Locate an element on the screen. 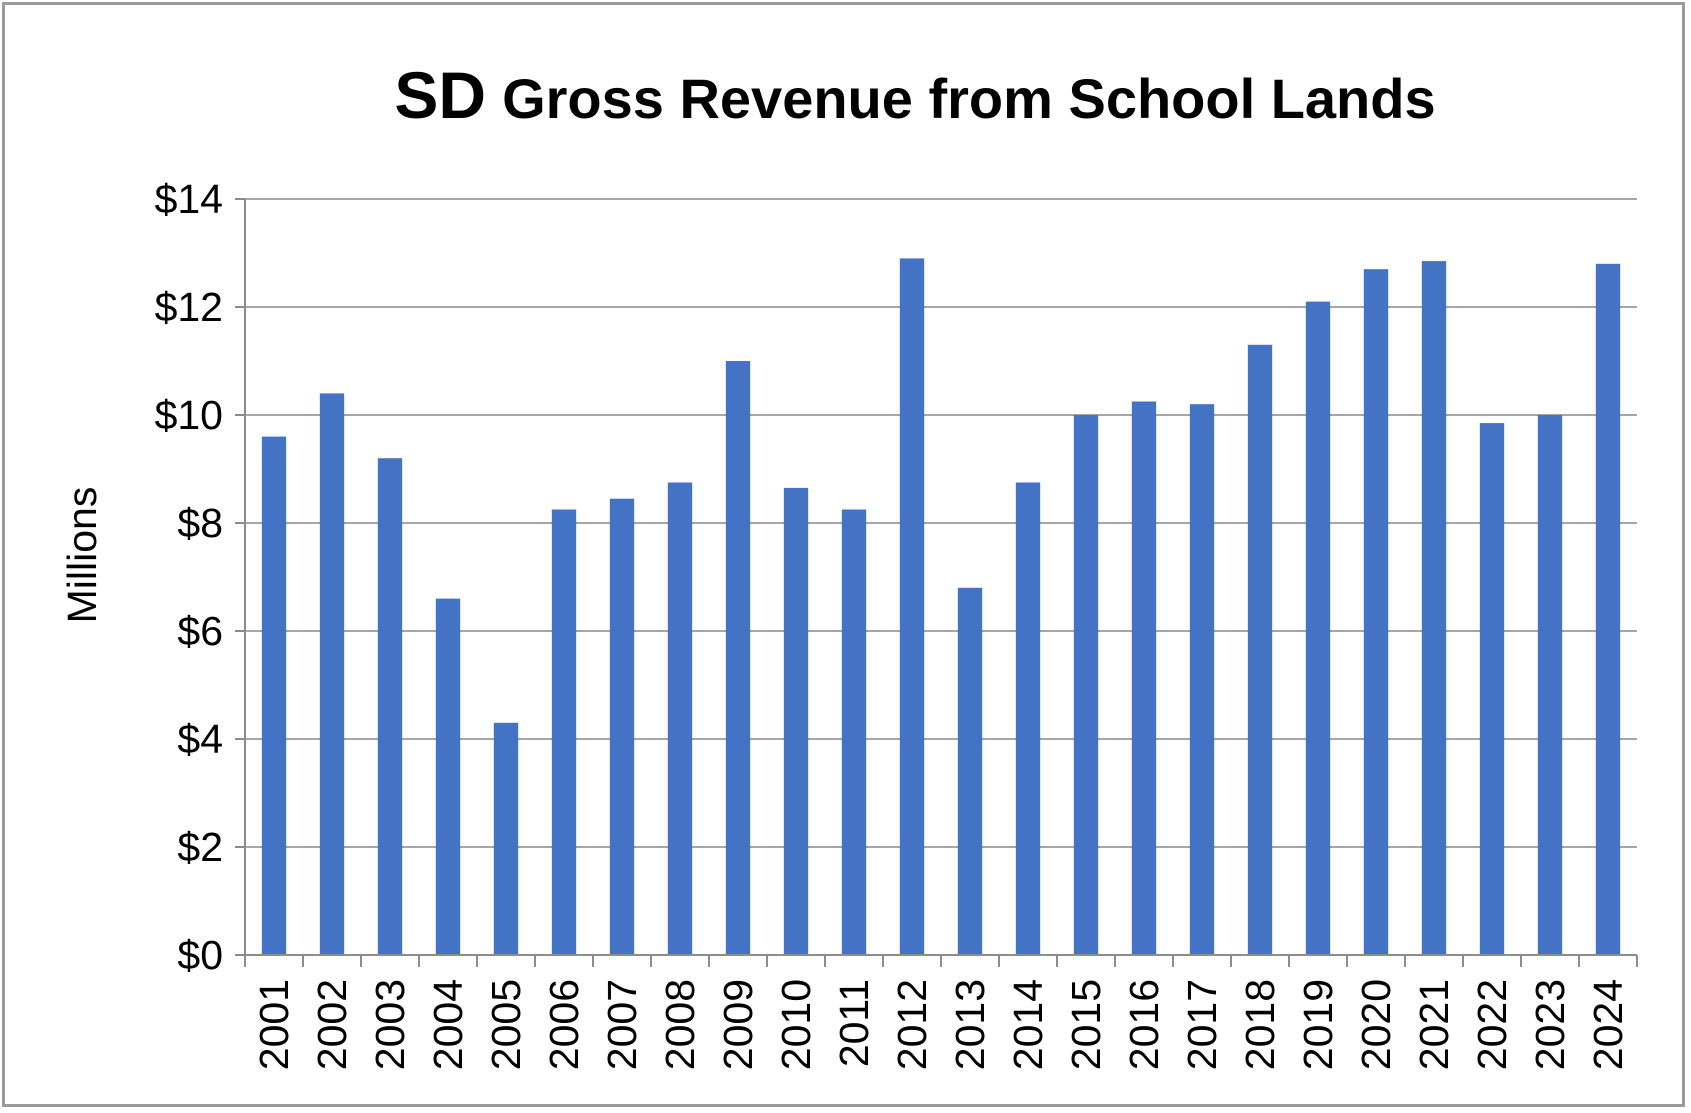 Image resolution: width=1691 pixels, height=1113 pixels. x-tick-label: 2022 is located at coordinates (1492, 1024).